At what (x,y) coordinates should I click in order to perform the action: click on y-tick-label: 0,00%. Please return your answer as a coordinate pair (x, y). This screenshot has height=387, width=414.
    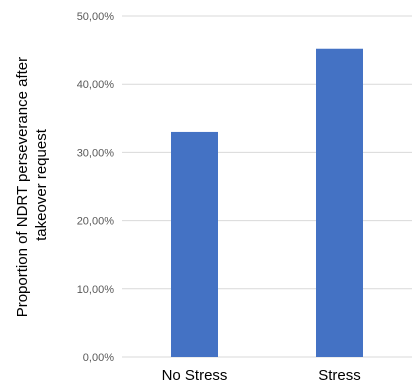
    Looking at the image, I should click on (98, 358).